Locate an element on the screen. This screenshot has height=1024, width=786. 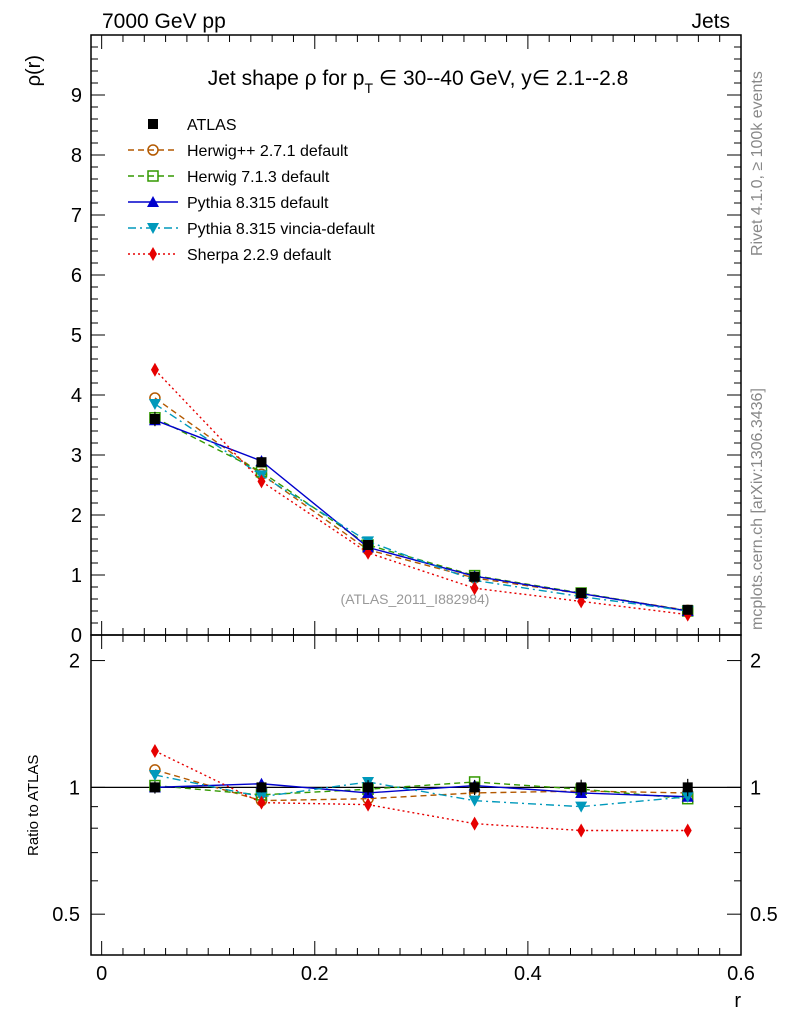
y-tick-label: 1 is located at coordinates (76, 576).